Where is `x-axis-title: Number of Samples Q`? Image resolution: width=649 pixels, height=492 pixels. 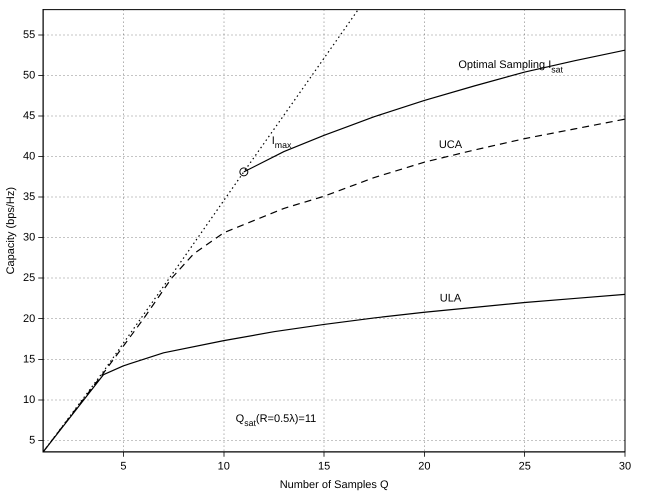 x-axis-title: Number of Samples Q is located at coordinates (334, 485).